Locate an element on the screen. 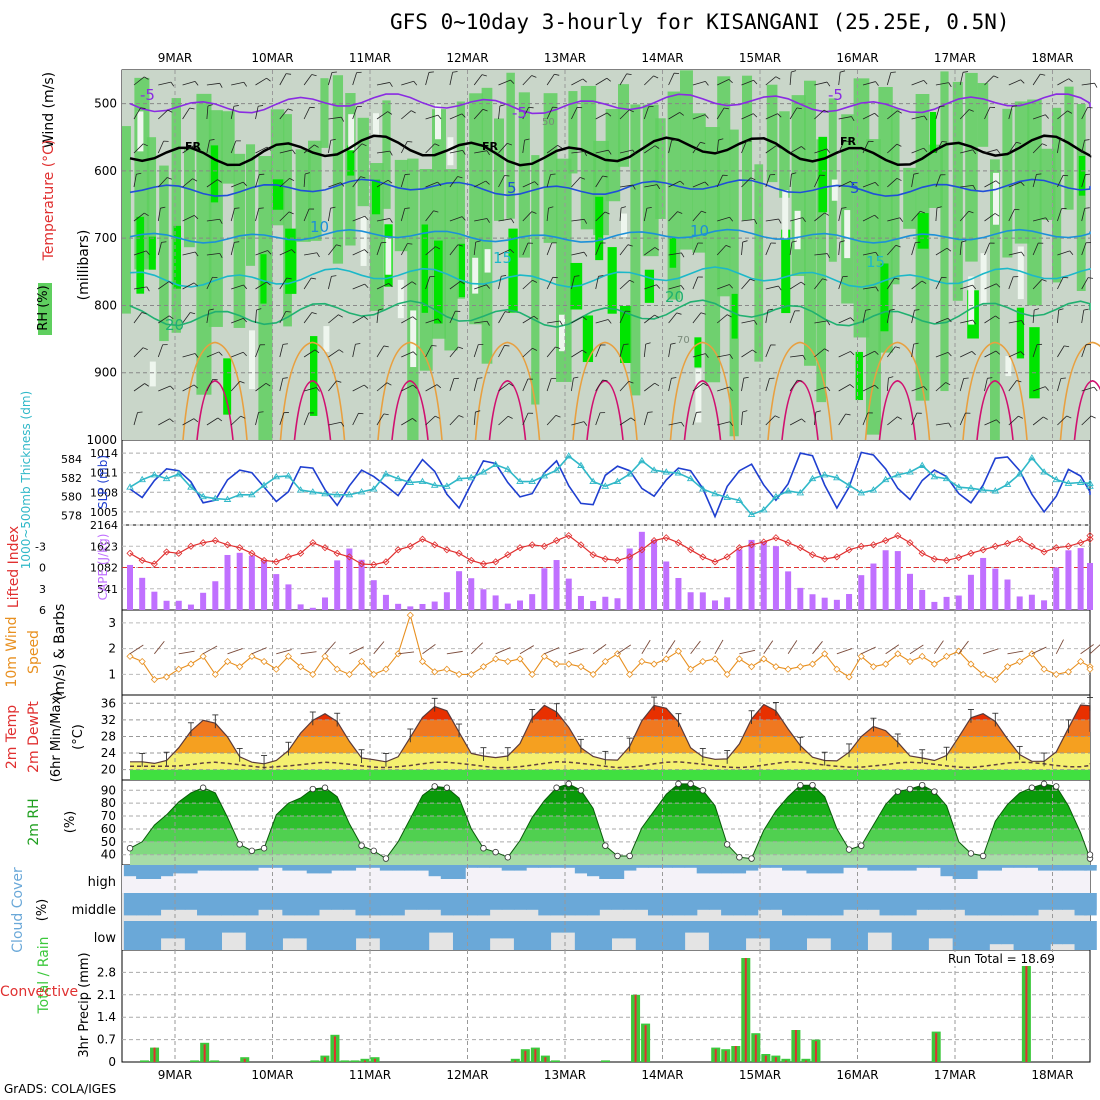 Image resolution: width=1100 pixels, height=1100 pixels. contour-label: 10 is located at coordinates (319, 227).